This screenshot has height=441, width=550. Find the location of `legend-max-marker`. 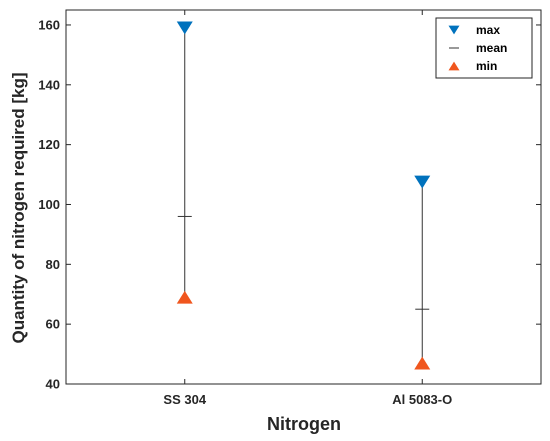

legend-max-marker is located at coordinates (454, 30).